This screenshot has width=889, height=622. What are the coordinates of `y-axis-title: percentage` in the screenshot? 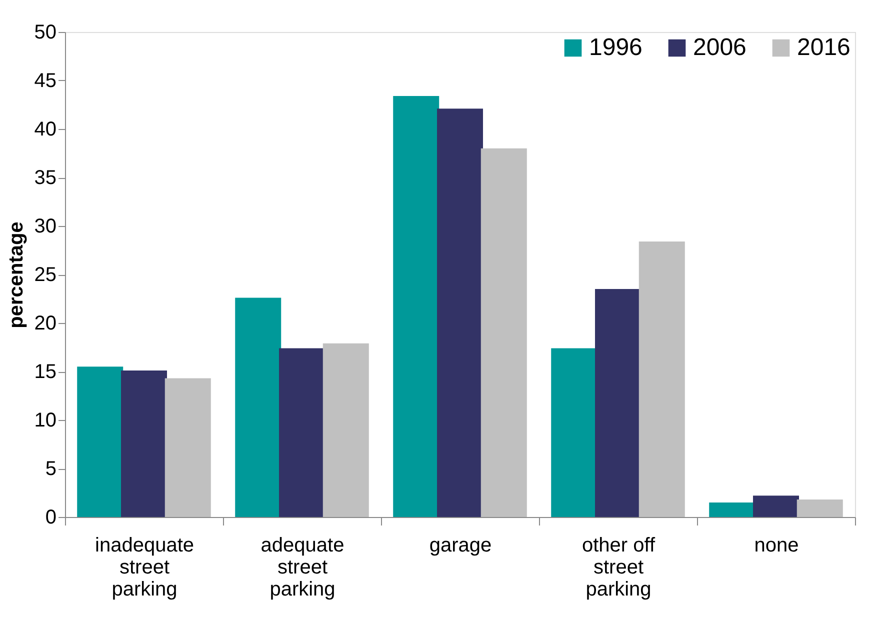 It's located at (16, 275).